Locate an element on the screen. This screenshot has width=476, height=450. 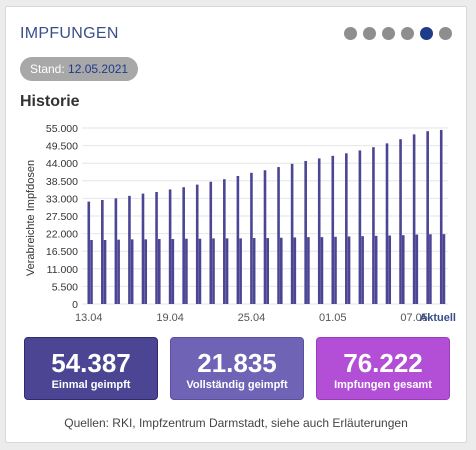
y-tick-label: 49.500 is located at coordinates (62, 147).